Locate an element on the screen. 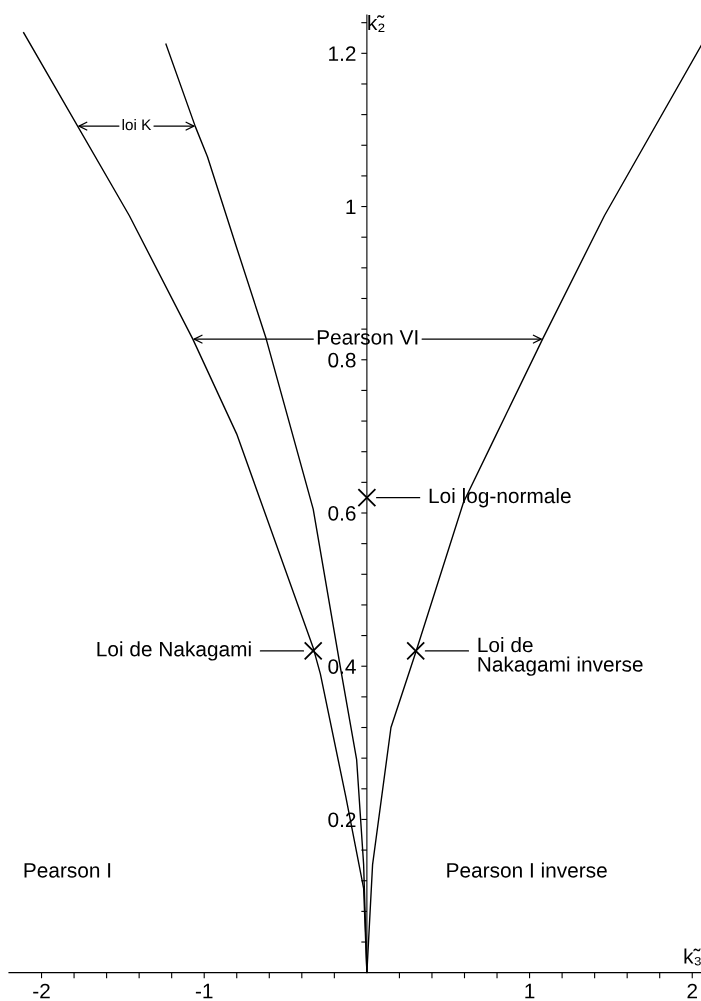  x-tick-label: 2 is located at coordinates (692, 991).